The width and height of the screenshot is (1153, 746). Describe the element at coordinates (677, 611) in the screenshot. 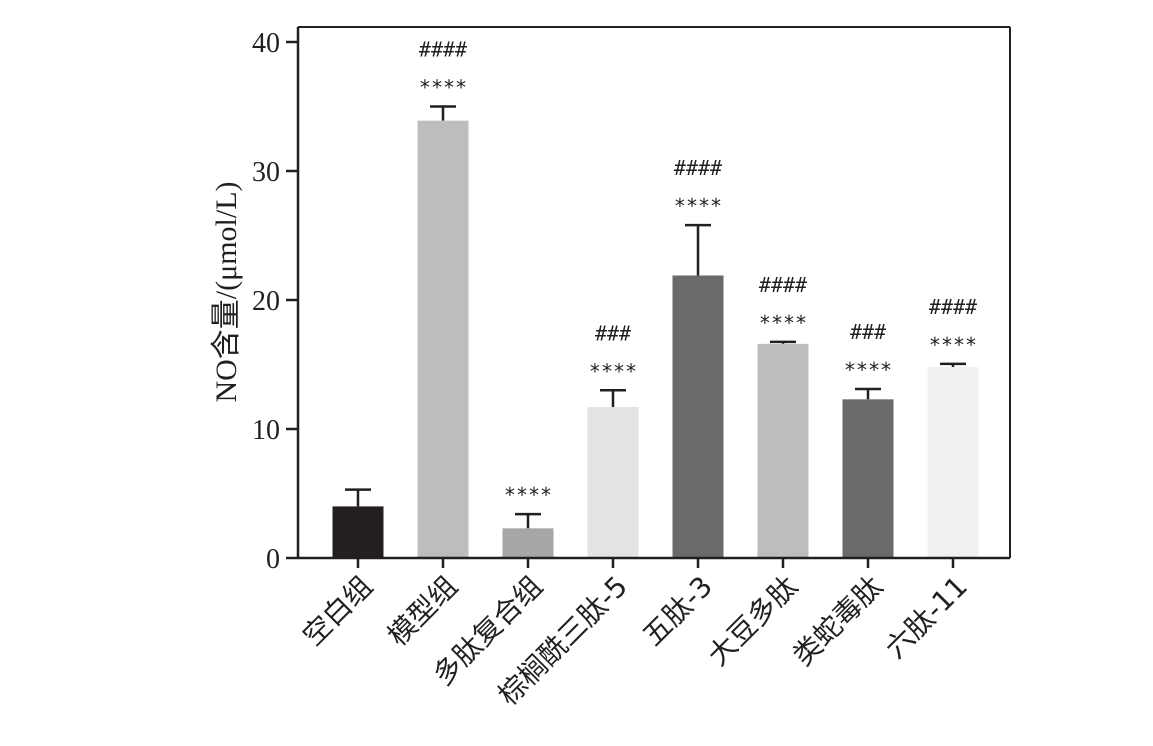

I see `category-label: 五肽-3` at that location.